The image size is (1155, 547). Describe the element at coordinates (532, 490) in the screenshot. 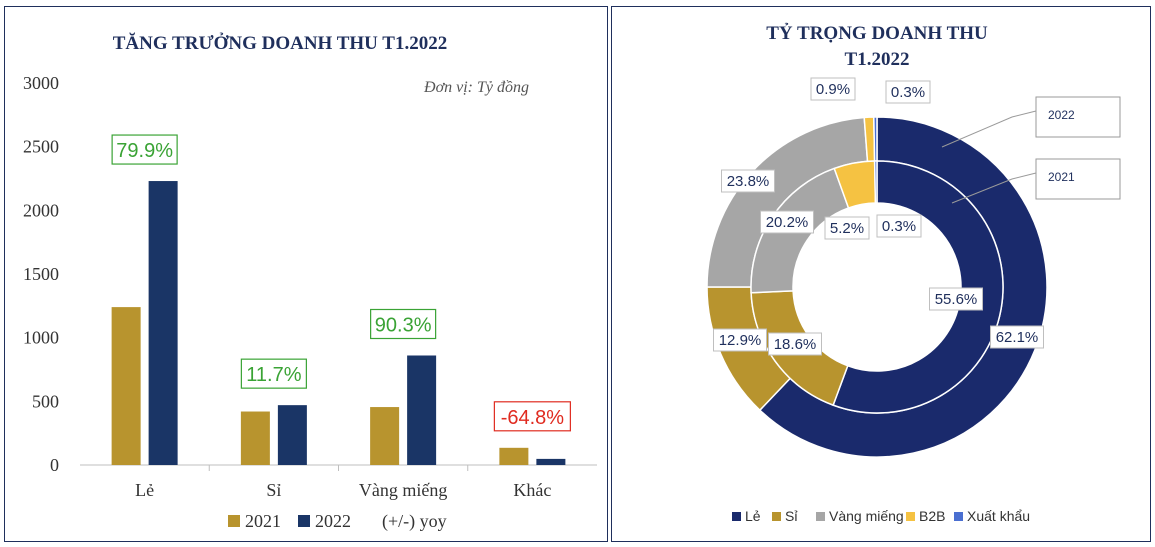

I see `category-label: Khác` at that location.